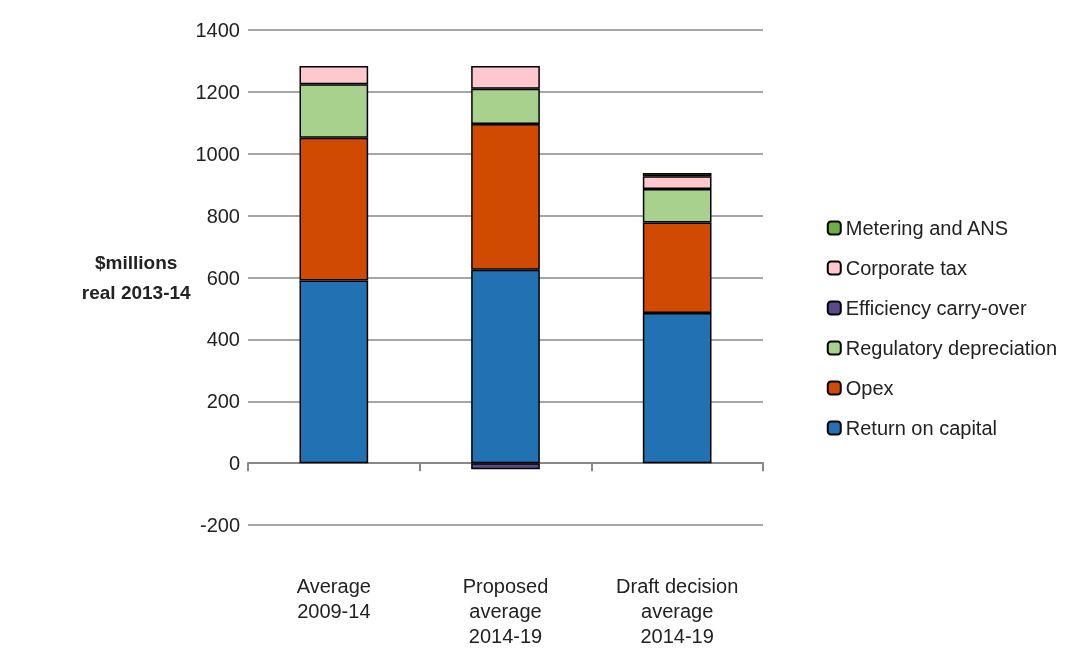 The width and height of the screenshot is (1077, 649). Describe the element at coordinates (136, 277) in the screenshot. I see `y-axis-title: $millions real 2013-14` at that location.